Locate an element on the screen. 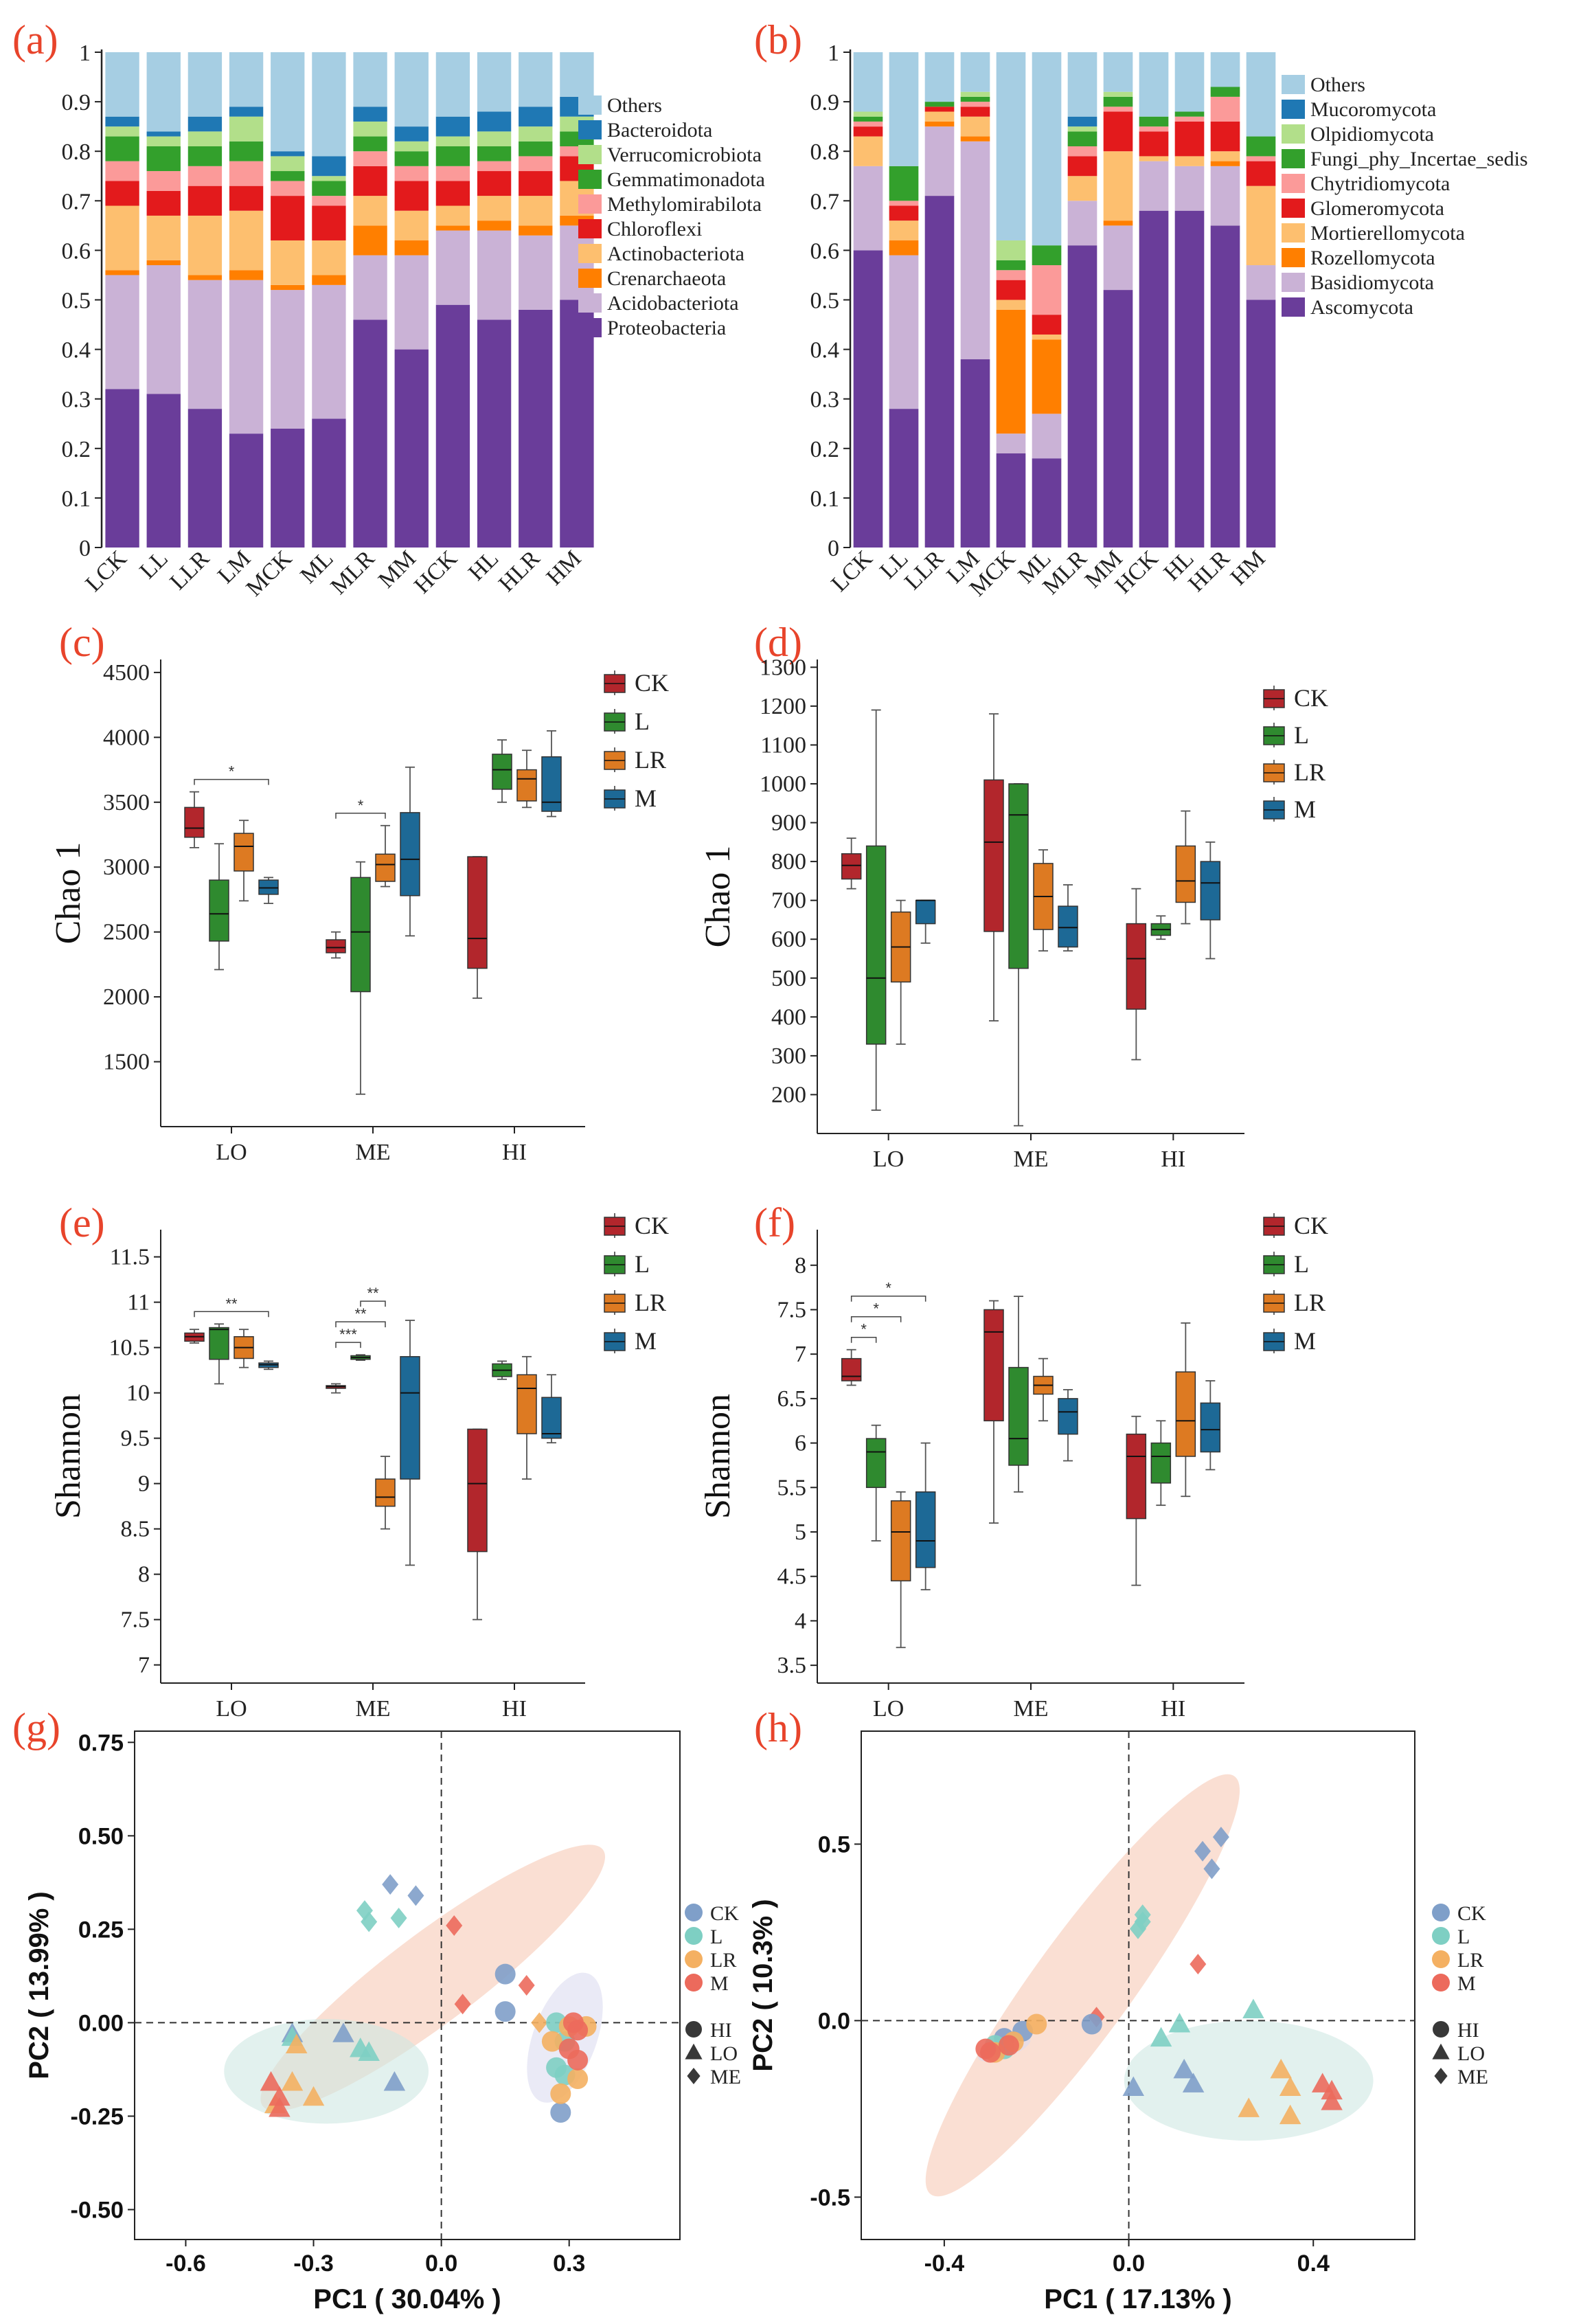  x-tick-label: LO is located at coordinates (231, 1152).